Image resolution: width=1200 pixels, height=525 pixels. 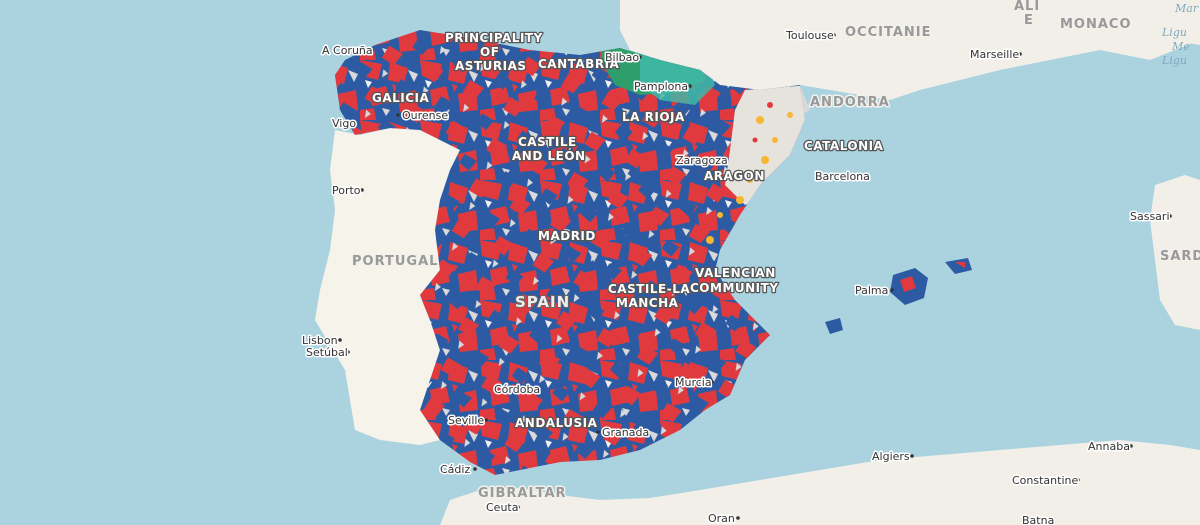 I want to click on svg-text: Granada, so click(x=625, y=432).